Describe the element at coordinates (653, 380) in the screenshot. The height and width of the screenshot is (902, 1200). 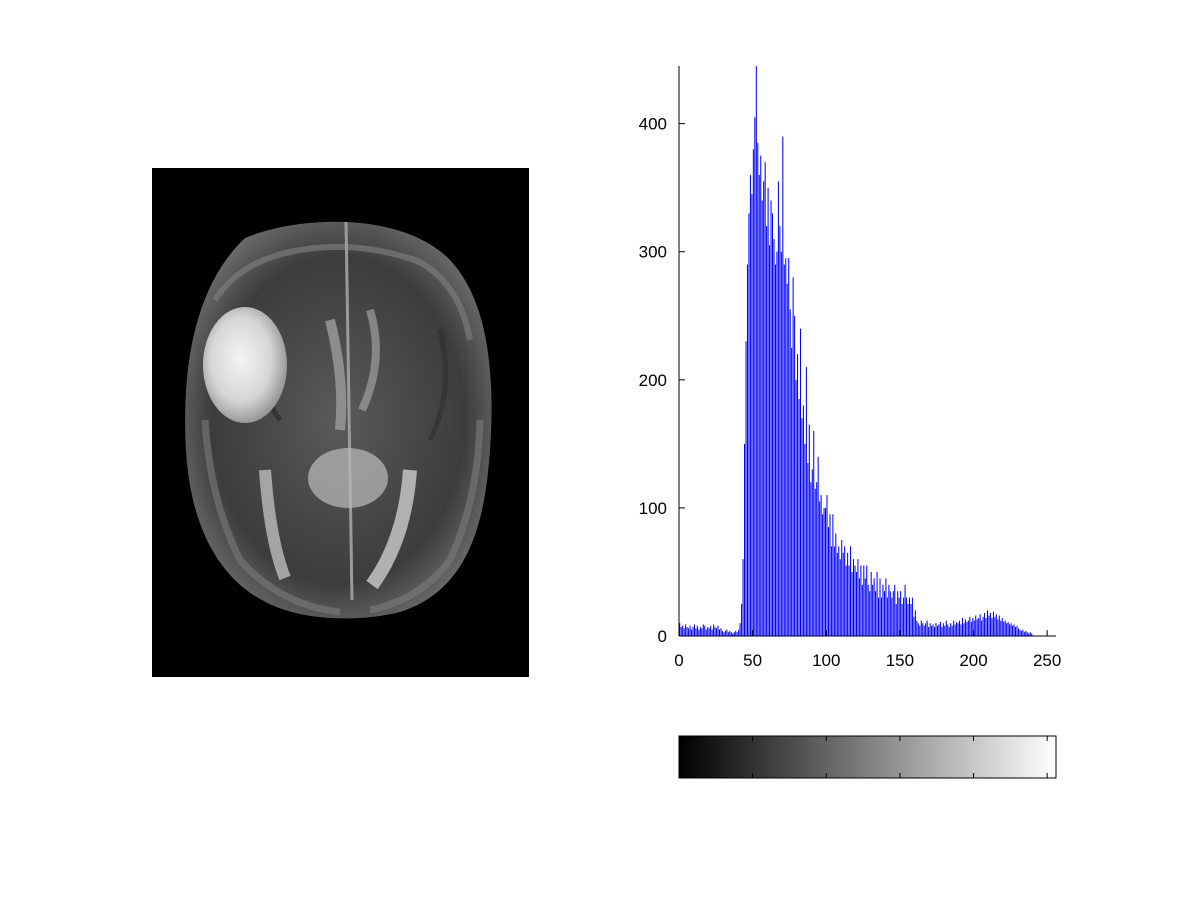
I see `y-tick-label: 200` at that location.